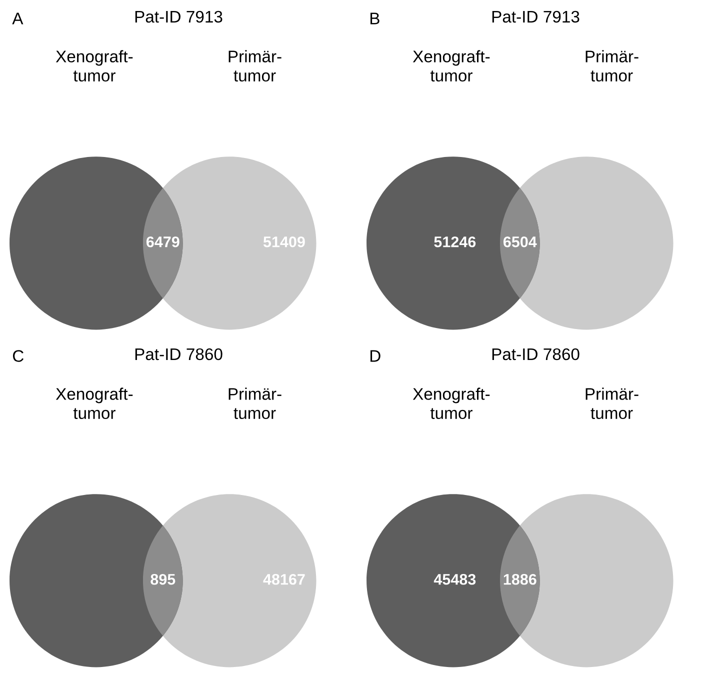  Describe the element at coordinates (520, 242) in the screenshot. I see `data-label: 6504` at that location.